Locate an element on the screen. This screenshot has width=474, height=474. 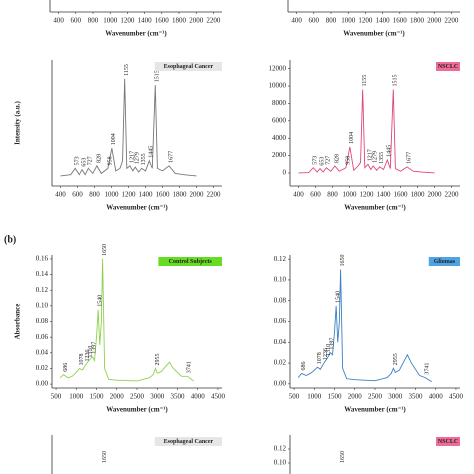
peak-label: 727 is located at coordinates (91, 160).